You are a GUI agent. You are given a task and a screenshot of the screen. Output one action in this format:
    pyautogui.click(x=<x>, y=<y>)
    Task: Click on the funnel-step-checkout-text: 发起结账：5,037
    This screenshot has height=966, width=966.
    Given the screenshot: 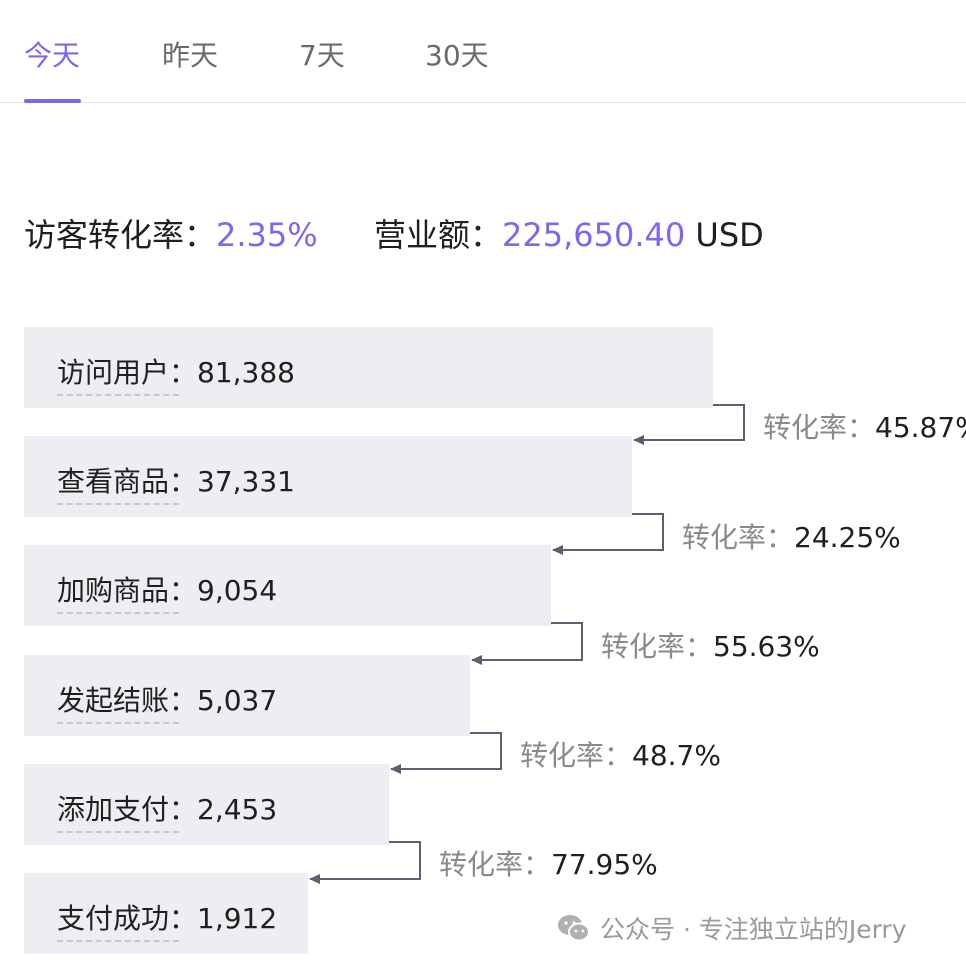 What is the action you would take?
    pyautogui.click(x=167, y=699)
    